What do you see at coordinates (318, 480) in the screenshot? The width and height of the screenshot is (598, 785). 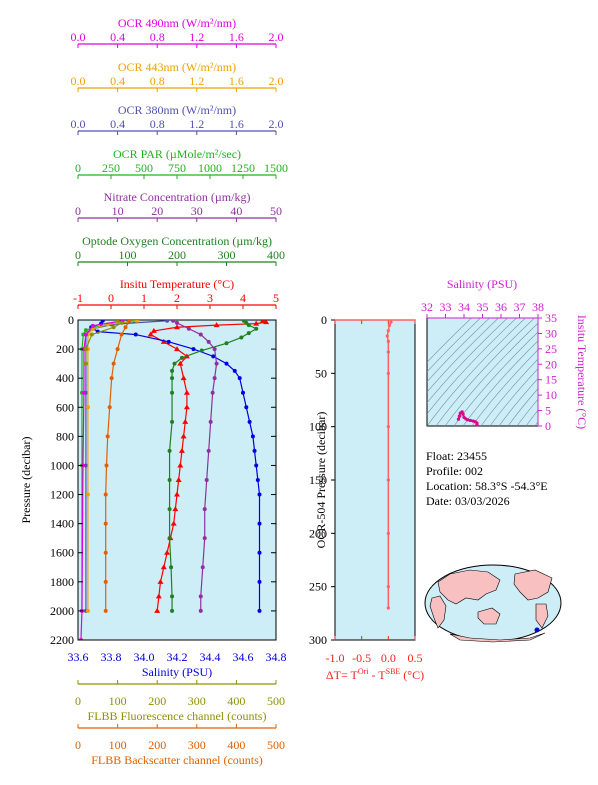 I see `tick-label: 150` at bounding box center [318, 480].